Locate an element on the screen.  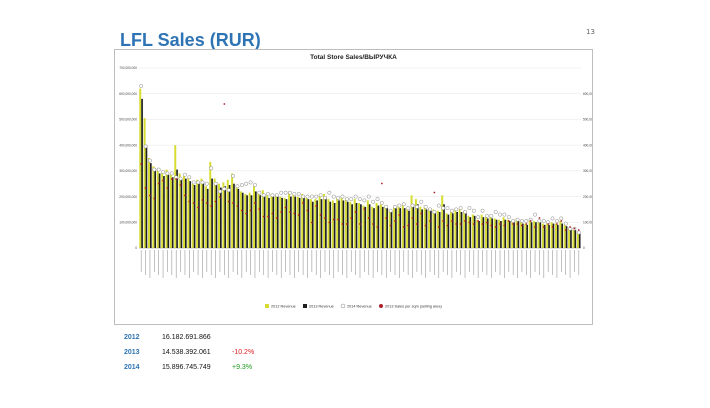
y2-tick-label: 300,000 is located at coordinates (587, 171).